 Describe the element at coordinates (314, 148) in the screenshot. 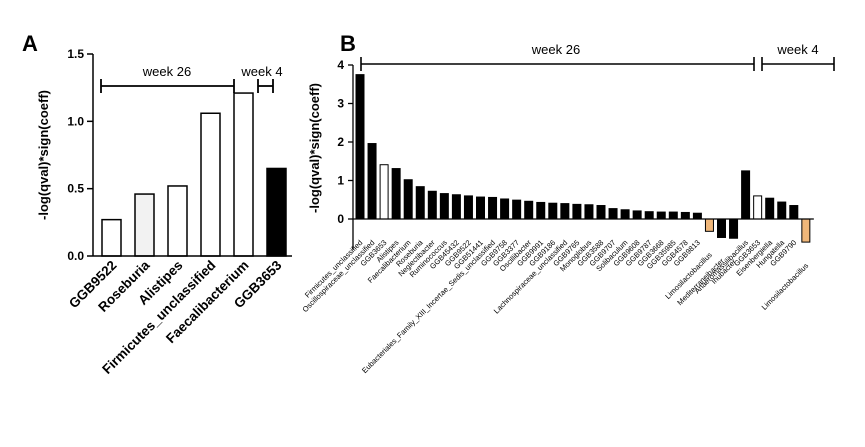

I see `y-axis-label-b: -log(qval)*sign(coeff)` at that location.